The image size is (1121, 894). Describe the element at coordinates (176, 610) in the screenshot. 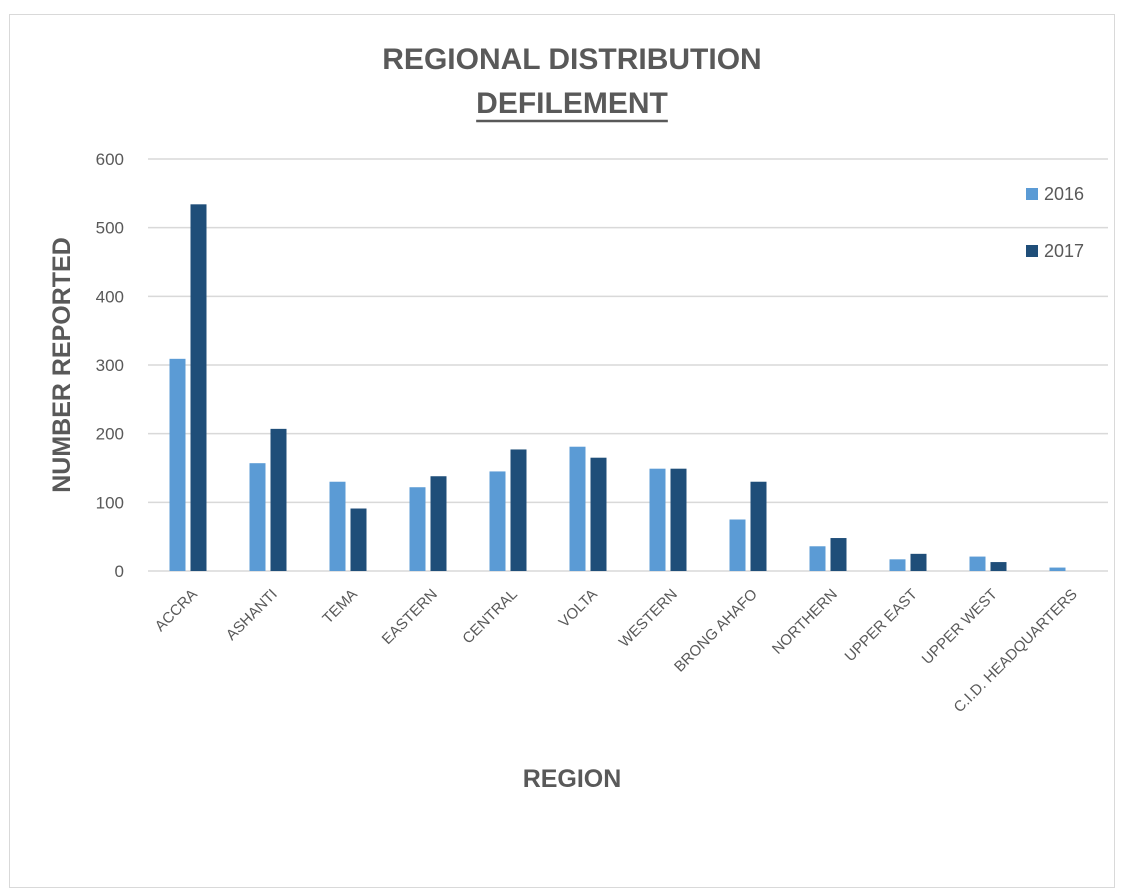

I see `x-category-label: ACCRA` at that location.